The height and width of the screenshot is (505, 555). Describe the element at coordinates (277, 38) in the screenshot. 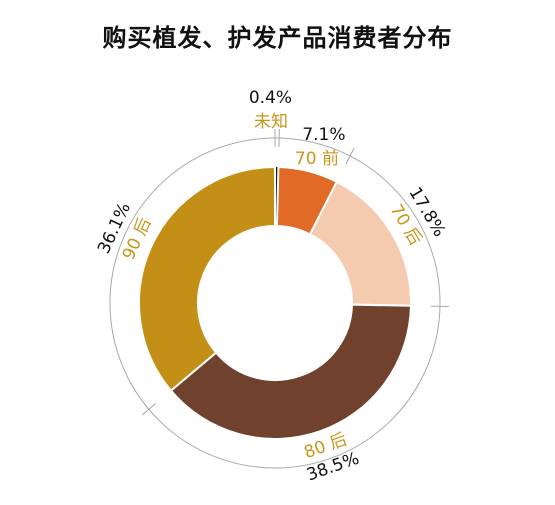

I see `chart-title: 购买植发、护发产品消费者分布` at that location.